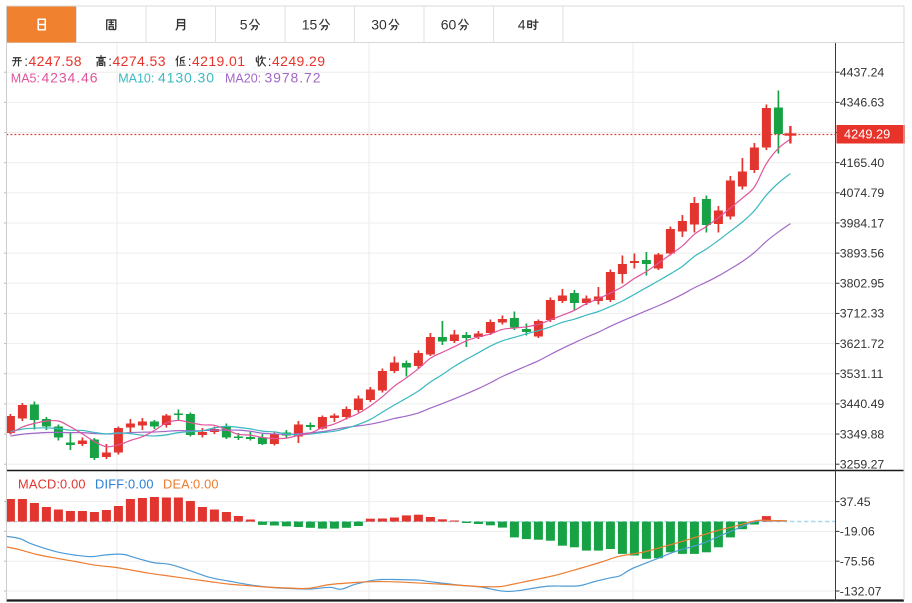 This screenshot has width=912, height=603. What do you see at coordinates (862, 223) in the screenshot?
I see `svg-text: 3984.17` at bounding box center [862, 223].